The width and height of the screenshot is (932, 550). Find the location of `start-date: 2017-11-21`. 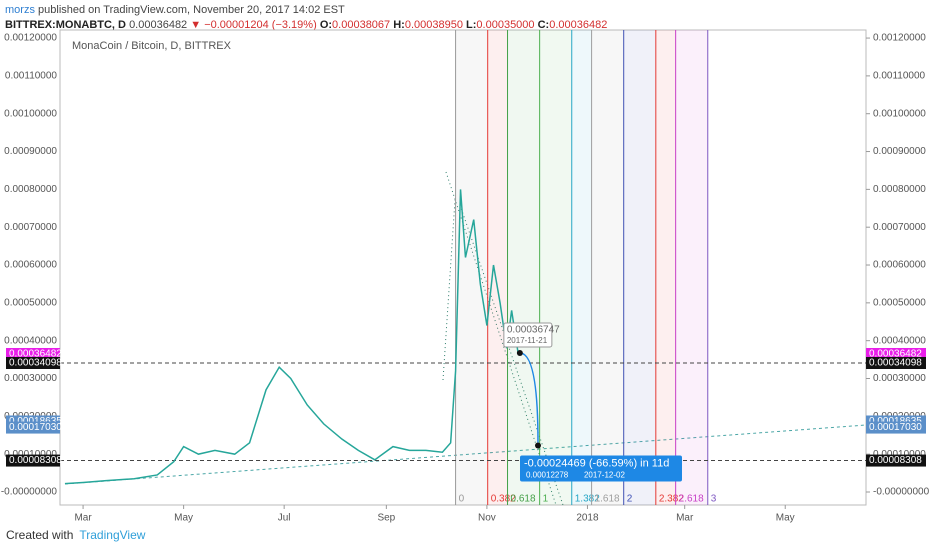

start-date: 2017-11-21 is located at coordinates (527, 340).